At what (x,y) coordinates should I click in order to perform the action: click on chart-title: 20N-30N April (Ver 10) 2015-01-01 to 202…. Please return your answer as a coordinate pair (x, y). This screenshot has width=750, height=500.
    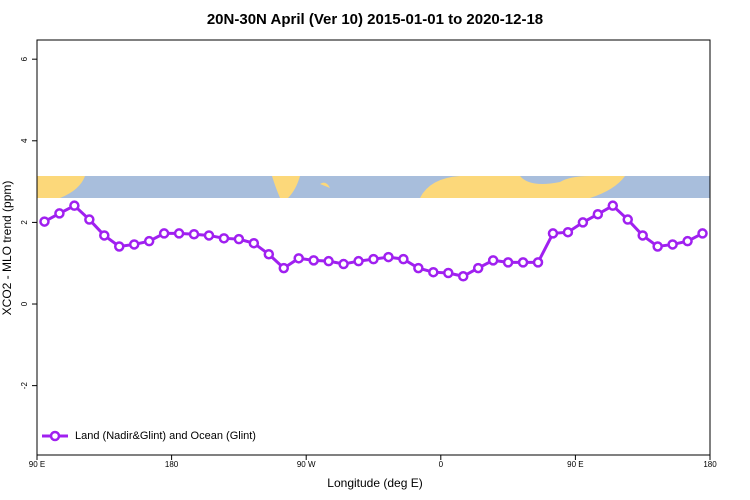
    Looking at the image, I should click on (375, 19).